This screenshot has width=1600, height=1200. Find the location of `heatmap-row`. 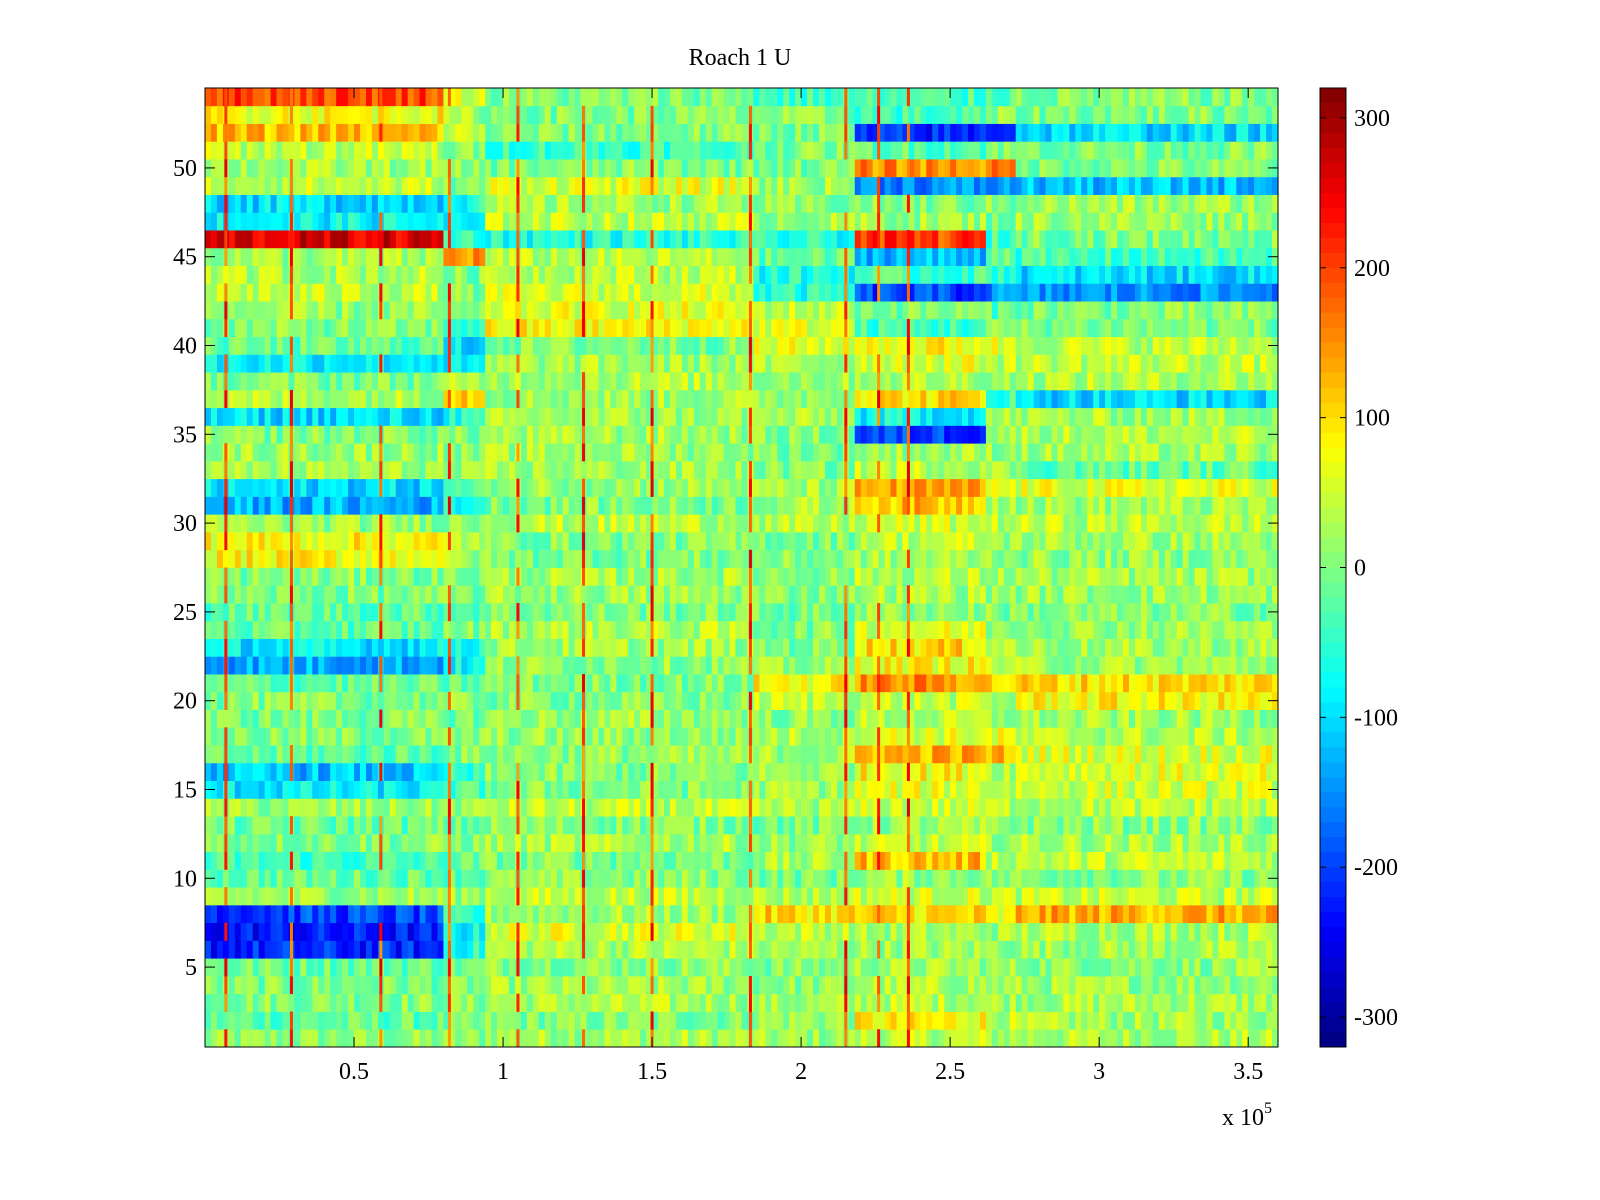

heatmap-row is located at coordinates (742, 772).